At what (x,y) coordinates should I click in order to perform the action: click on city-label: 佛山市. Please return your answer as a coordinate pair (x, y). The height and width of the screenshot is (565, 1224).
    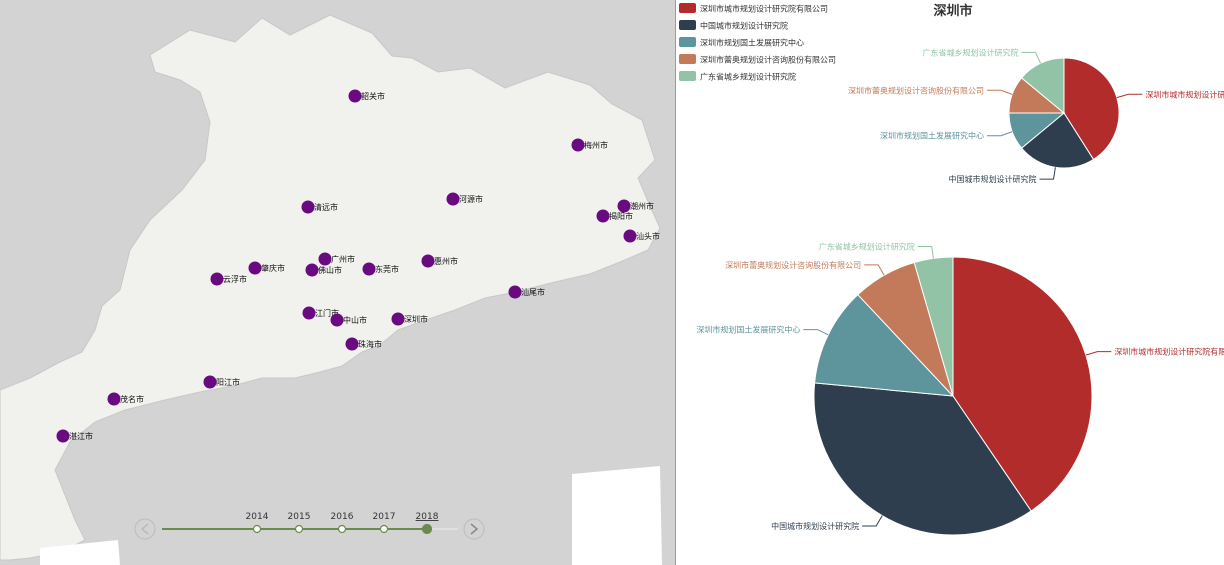
    Looking at the image, I should click on (330, 270).